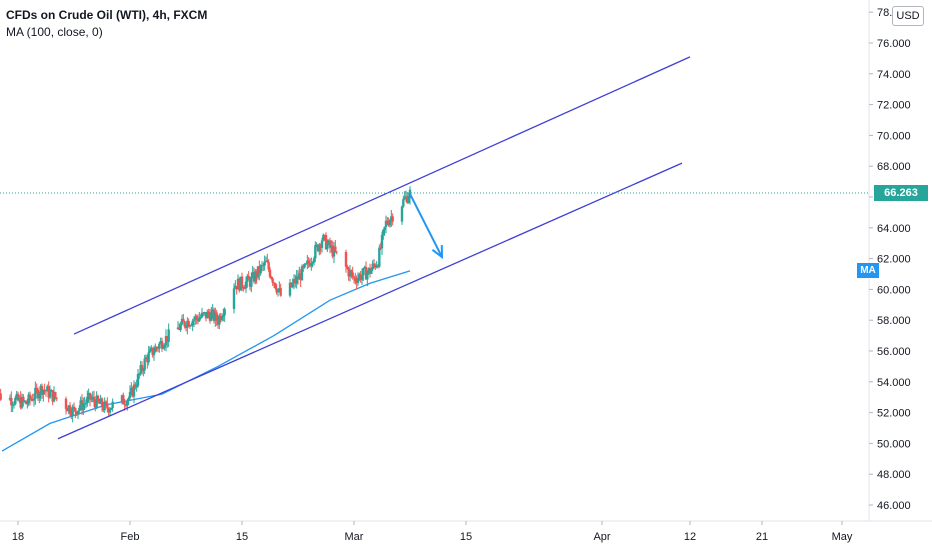 This screenshot has height=555, width=932. Describe the element at coordinates (18, 537) in the screenshot. I see `x-tick-label: 18` at that location.